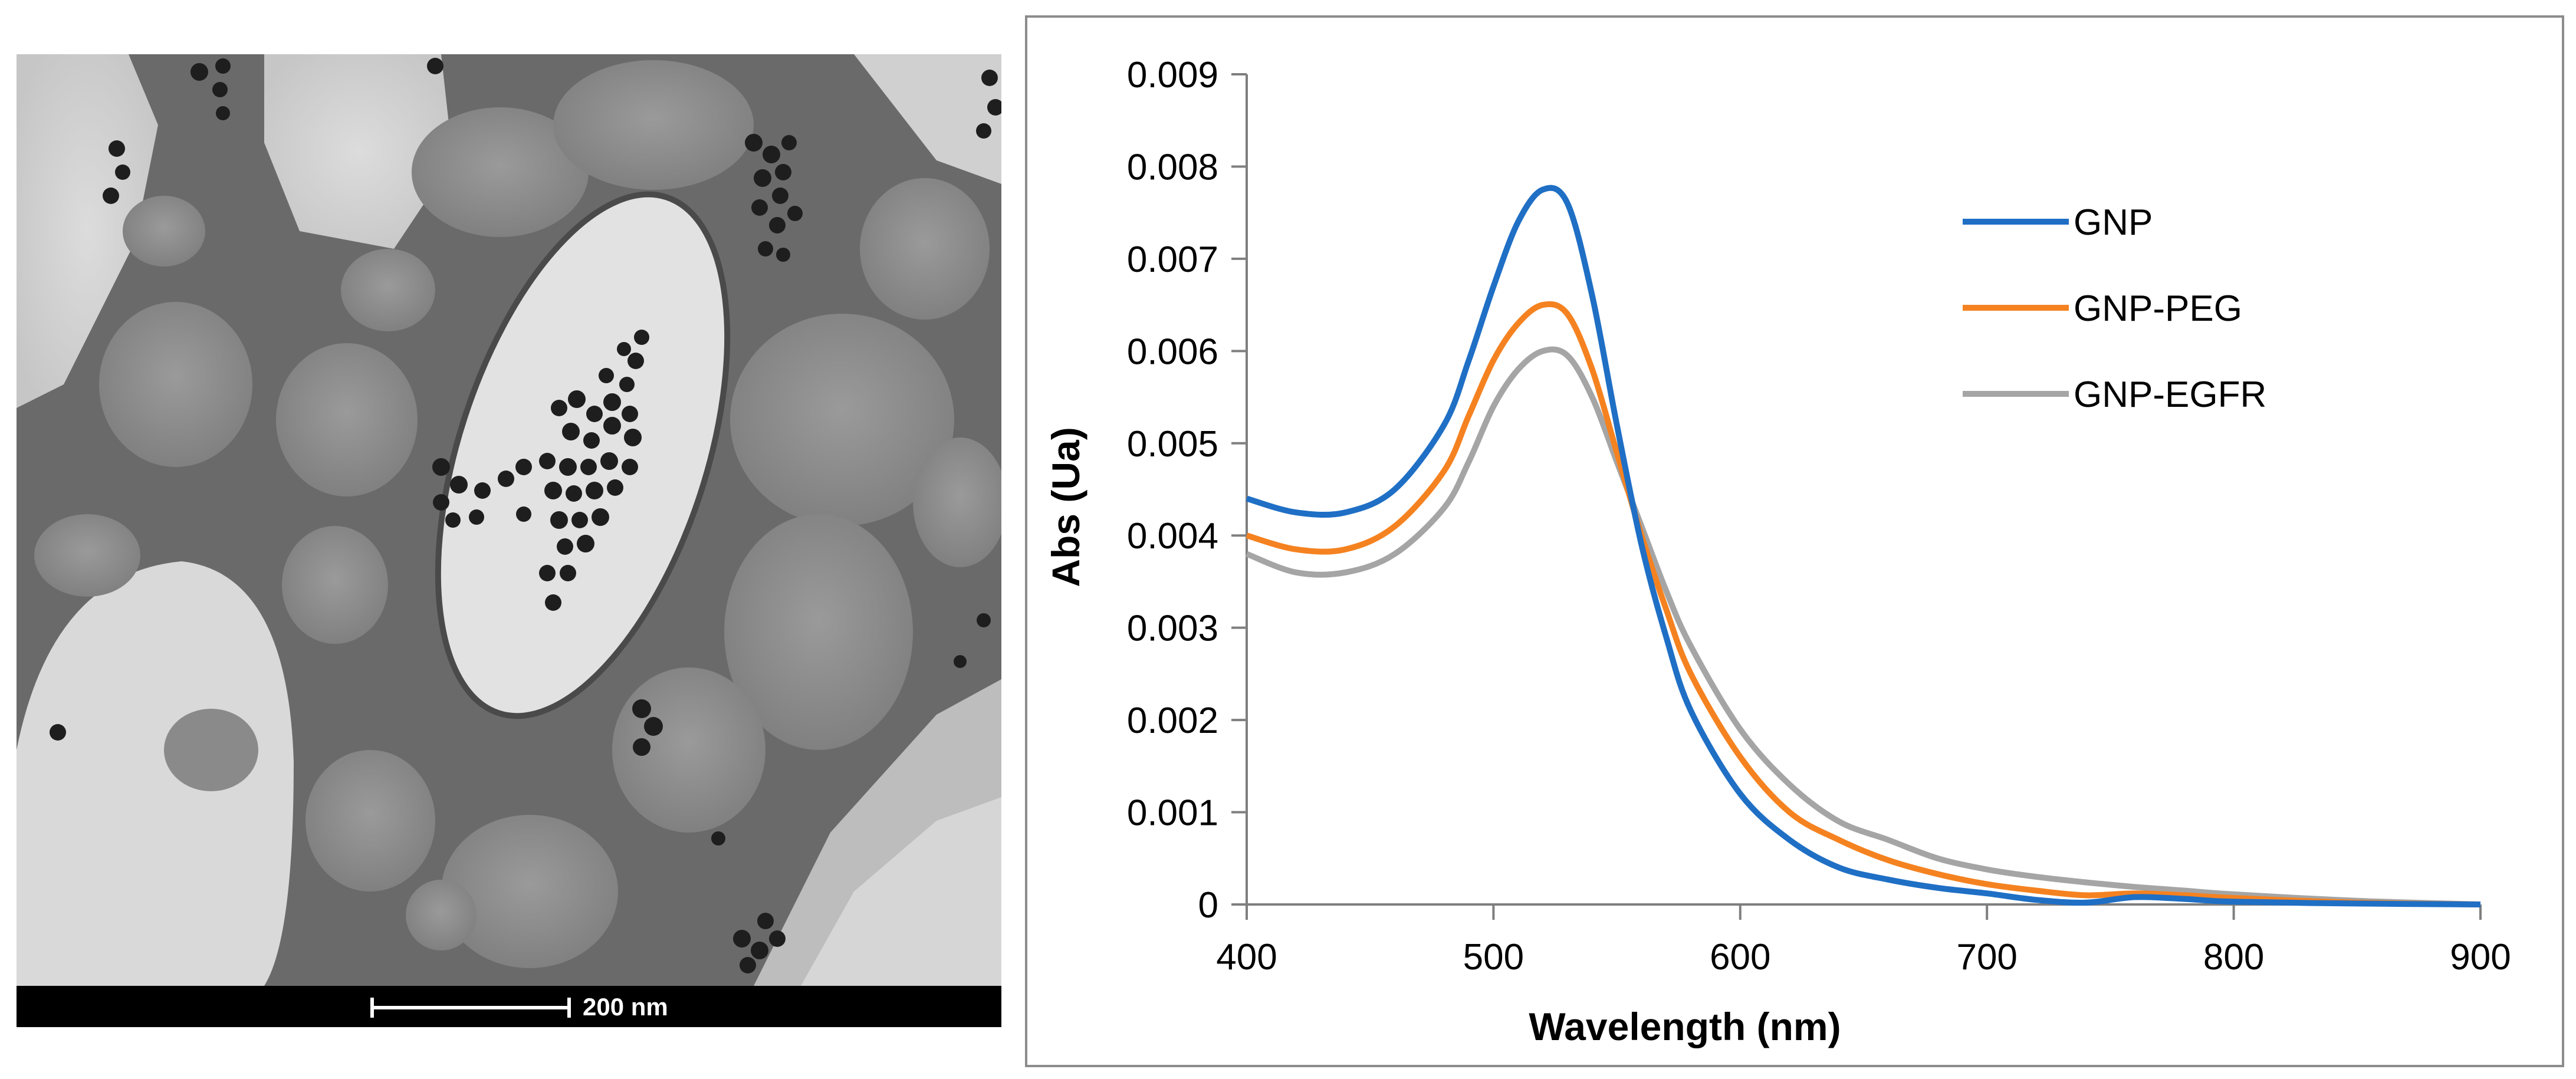 The width and height of the screenshot is (2576, 1079). Describe the element at coordinates (471, 1007) in the screenshot. I see `scale-bar` at that location.